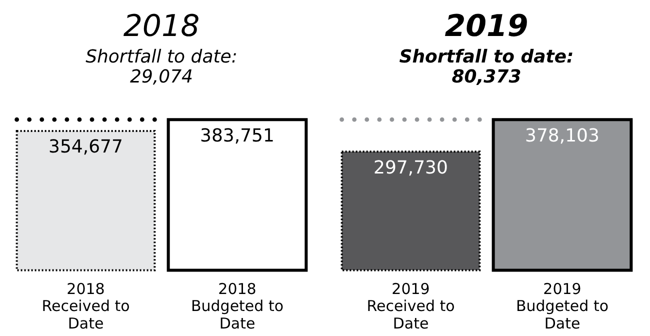 The image size is (650, 336). Describe the element at coordinates (162, 67) in the screenshot. I see `chart-subtitle: Shortfall to date: 29,074` at that location.